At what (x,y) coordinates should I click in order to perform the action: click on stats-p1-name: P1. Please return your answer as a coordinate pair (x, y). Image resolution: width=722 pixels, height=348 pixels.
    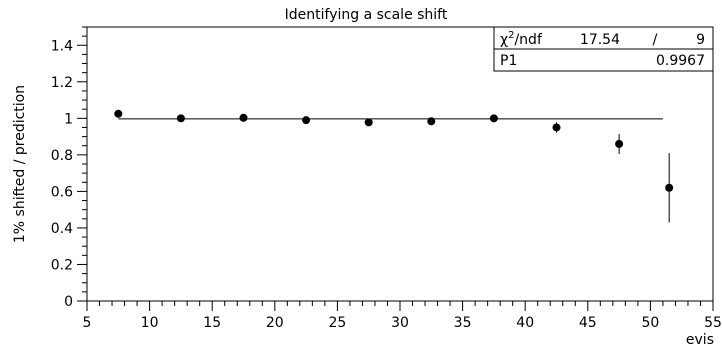
    Looking at the image, I should click on (508, 61).